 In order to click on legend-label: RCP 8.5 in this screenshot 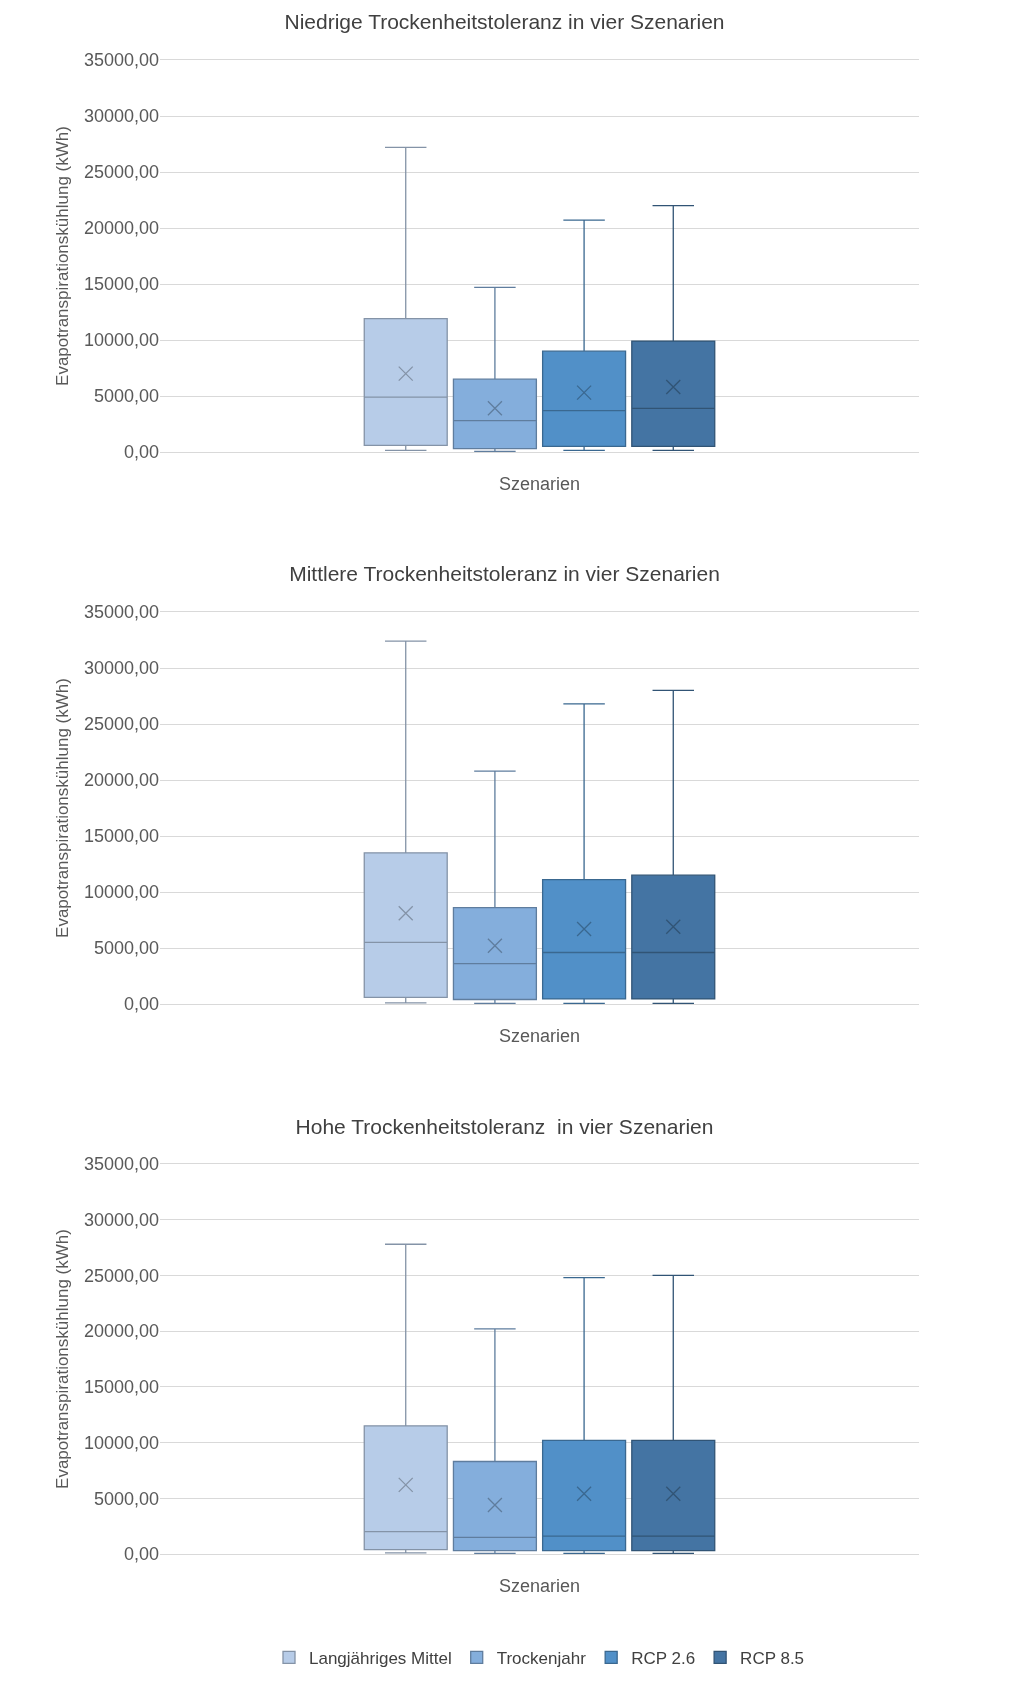, I will do `click(772, 1658)`.